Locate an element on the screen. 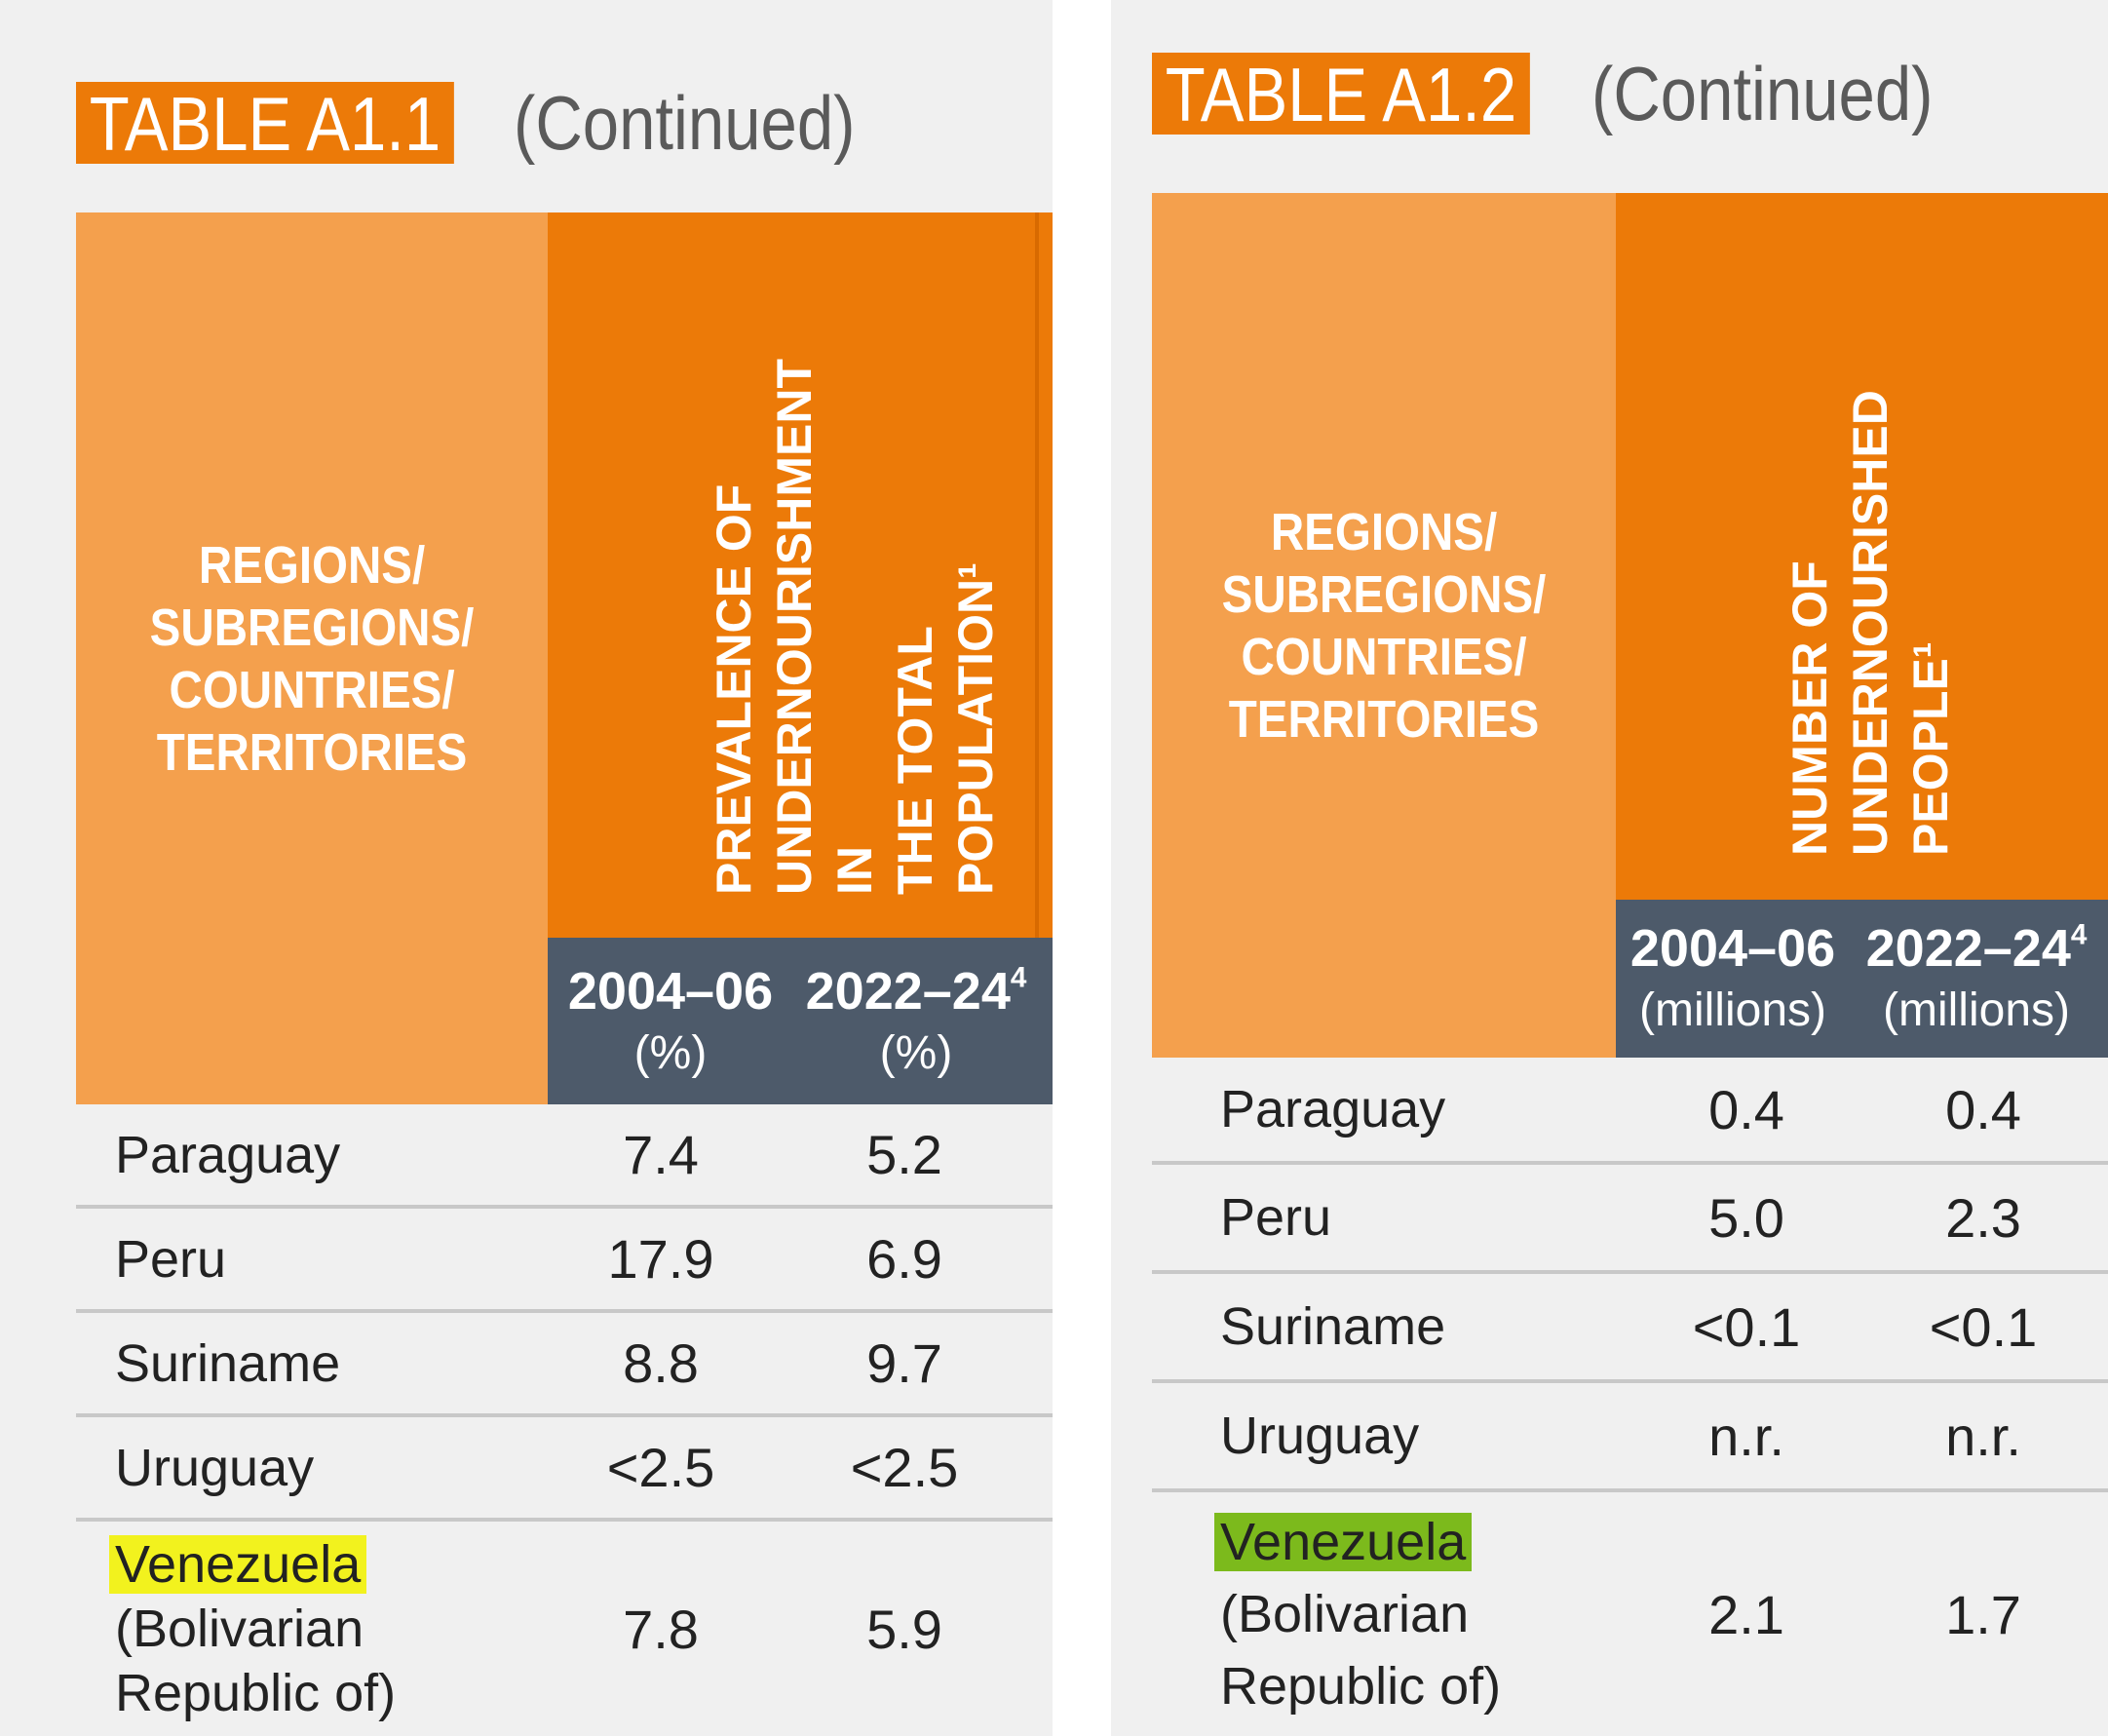 Image resolution: width=2108 pixels, height=1736 pixels. value-2004-06: 7.4 is located at coordinates (661, 1154).